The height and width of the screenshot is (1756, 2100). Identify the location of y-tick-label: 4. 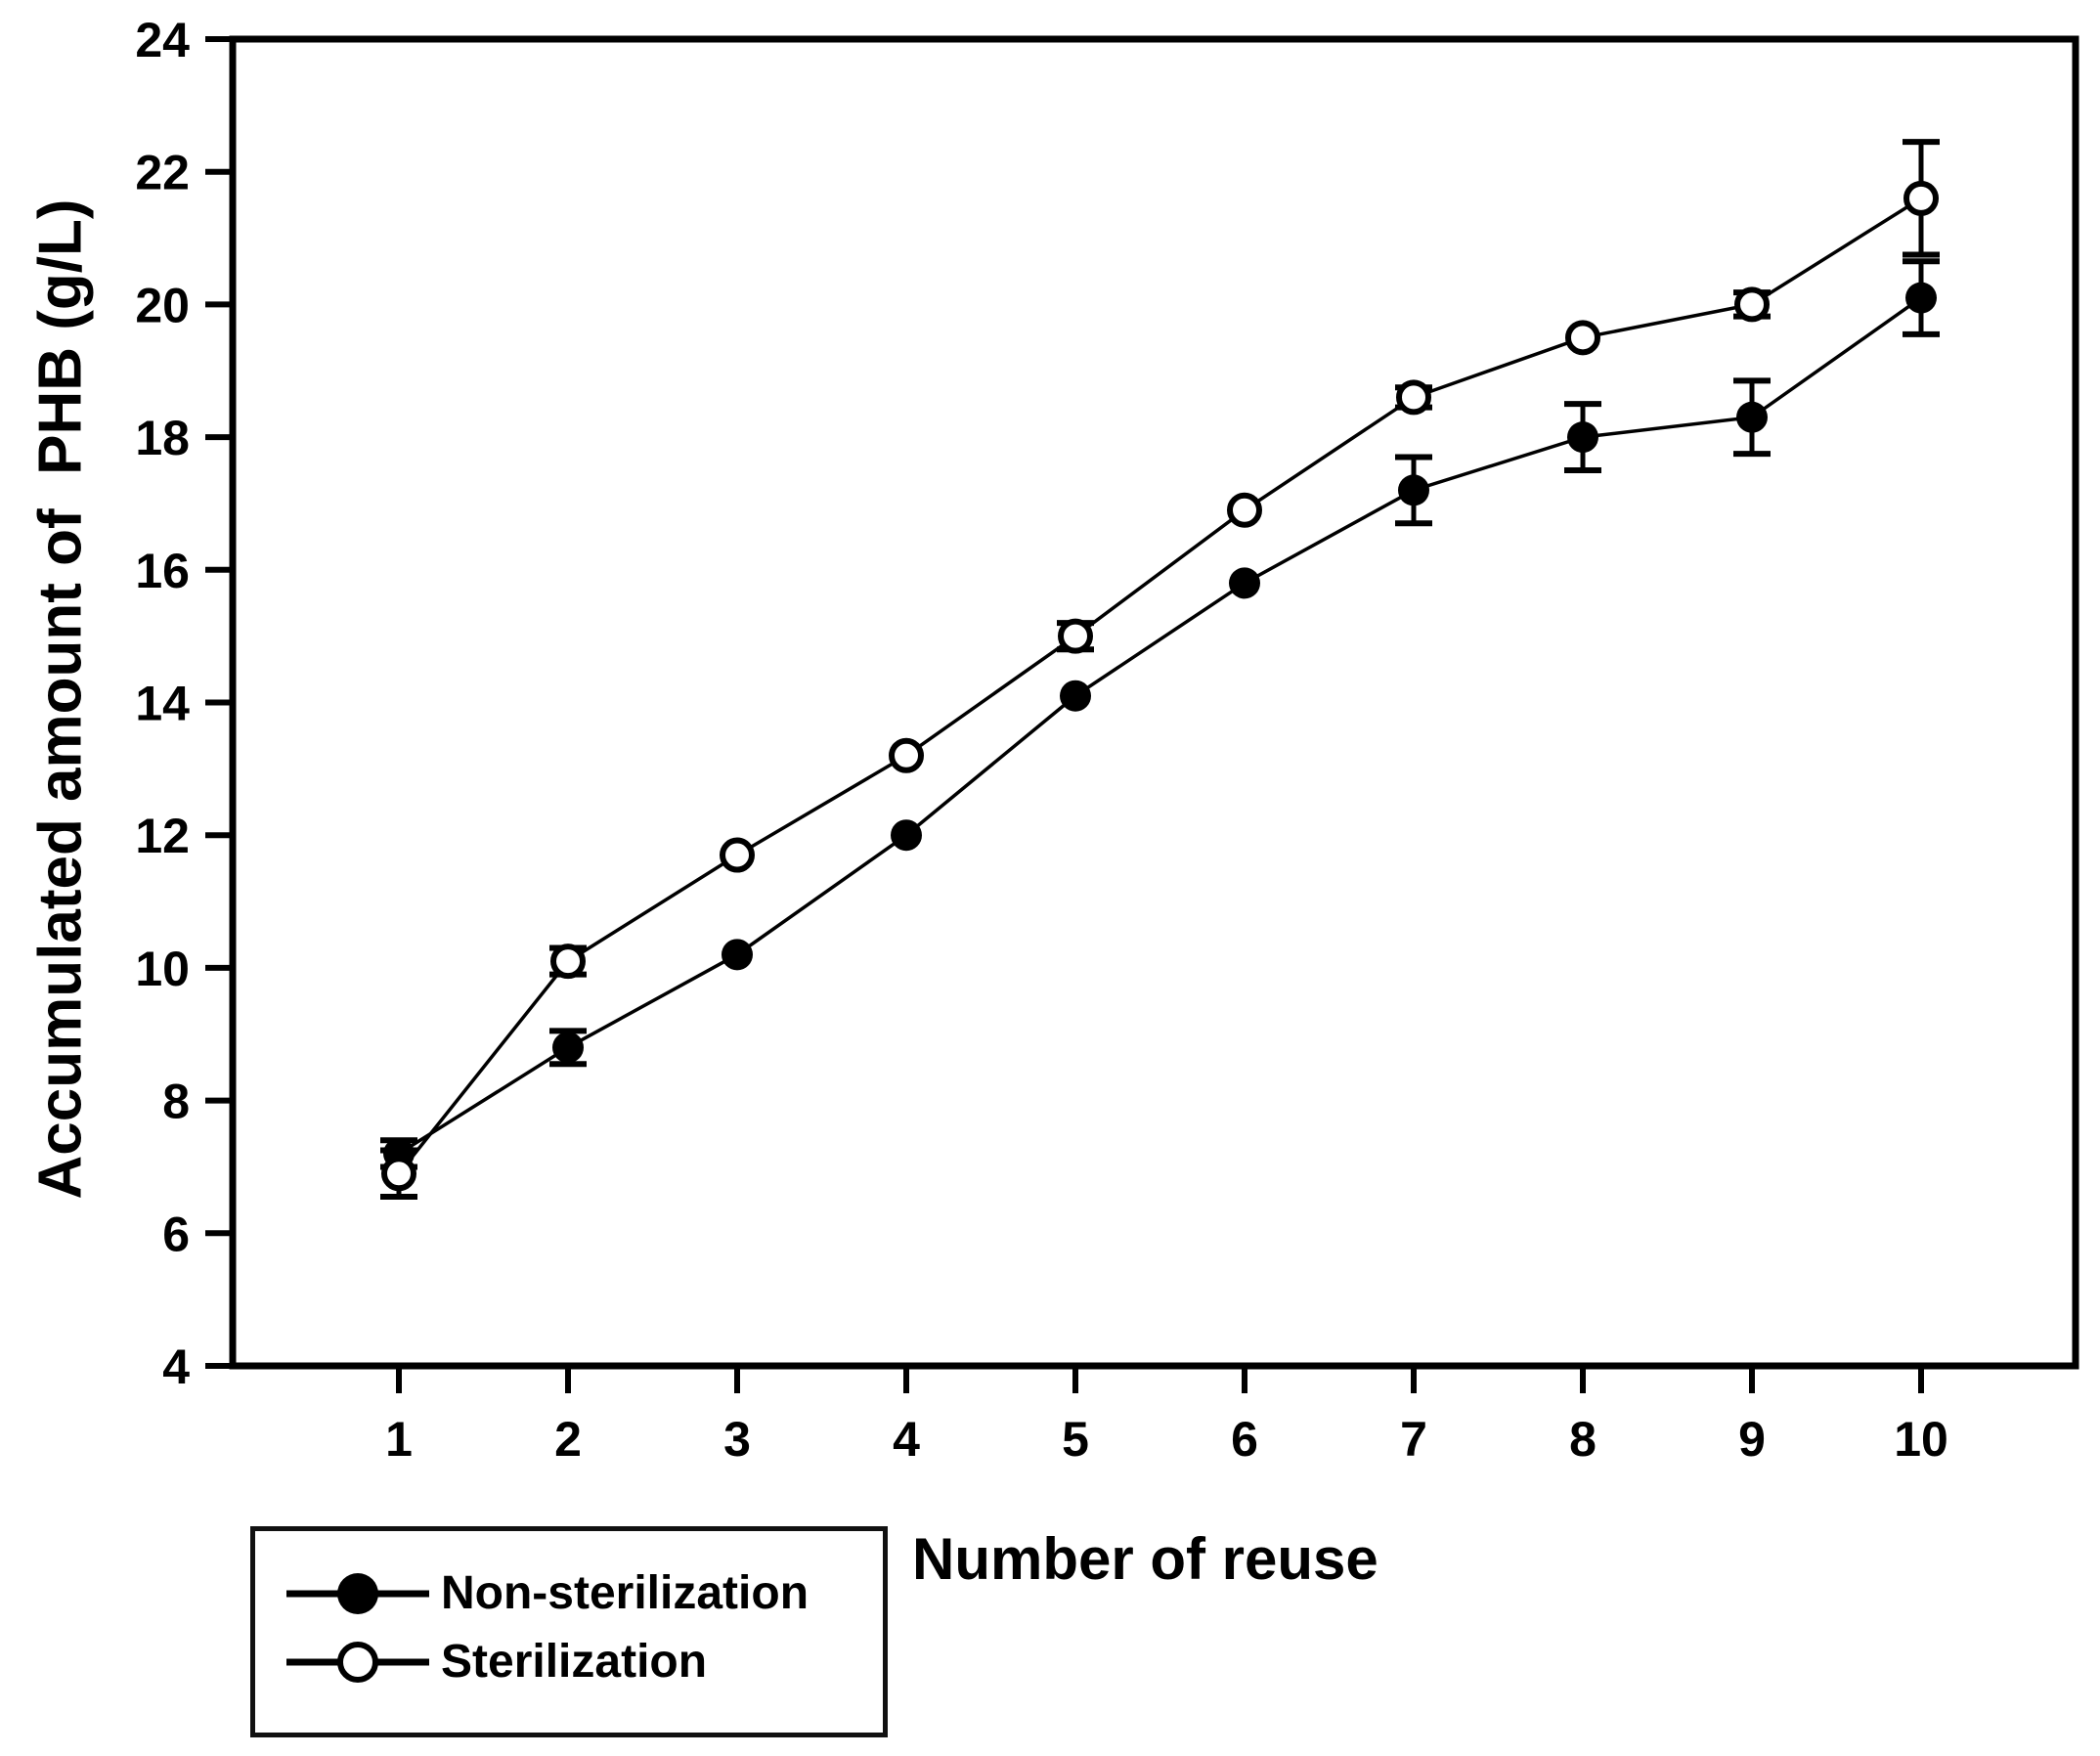
(176, 1366).